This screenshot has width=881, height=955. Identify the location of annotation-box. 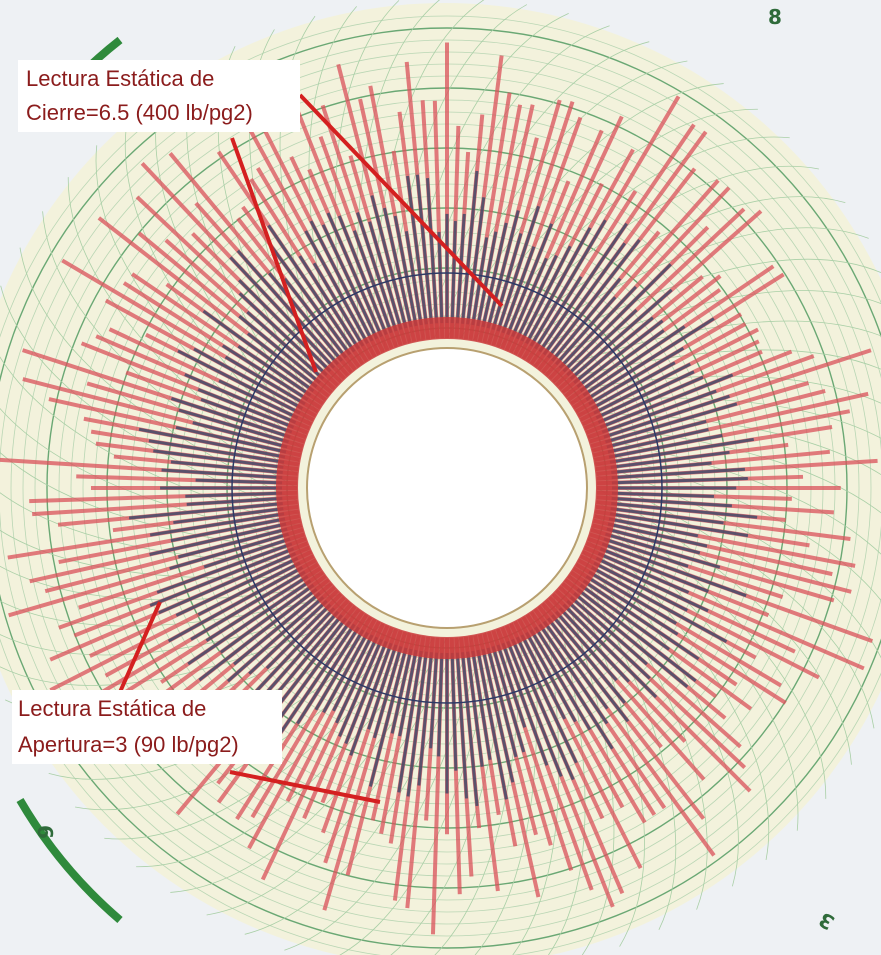
(147, 727).